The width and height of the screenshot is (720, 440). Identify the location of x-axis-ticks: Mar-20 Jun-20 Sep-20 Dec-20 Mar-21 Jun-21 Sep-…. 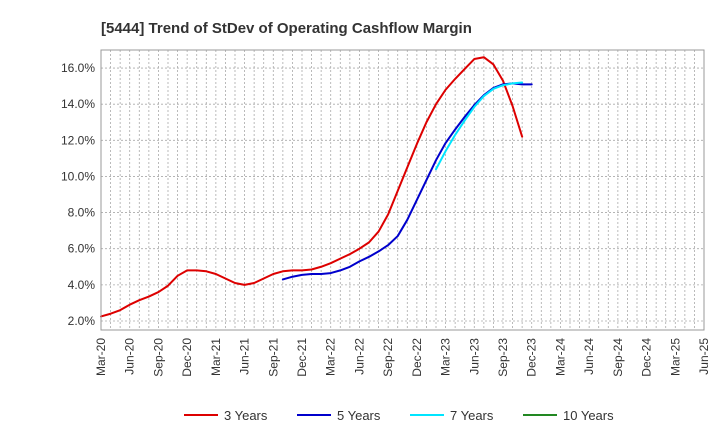
(402, 357).